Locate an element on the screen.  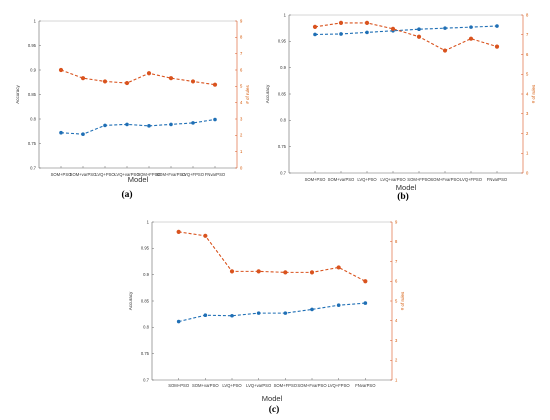
y-tick-label: 0.7 is located at coordinates (283, 172).